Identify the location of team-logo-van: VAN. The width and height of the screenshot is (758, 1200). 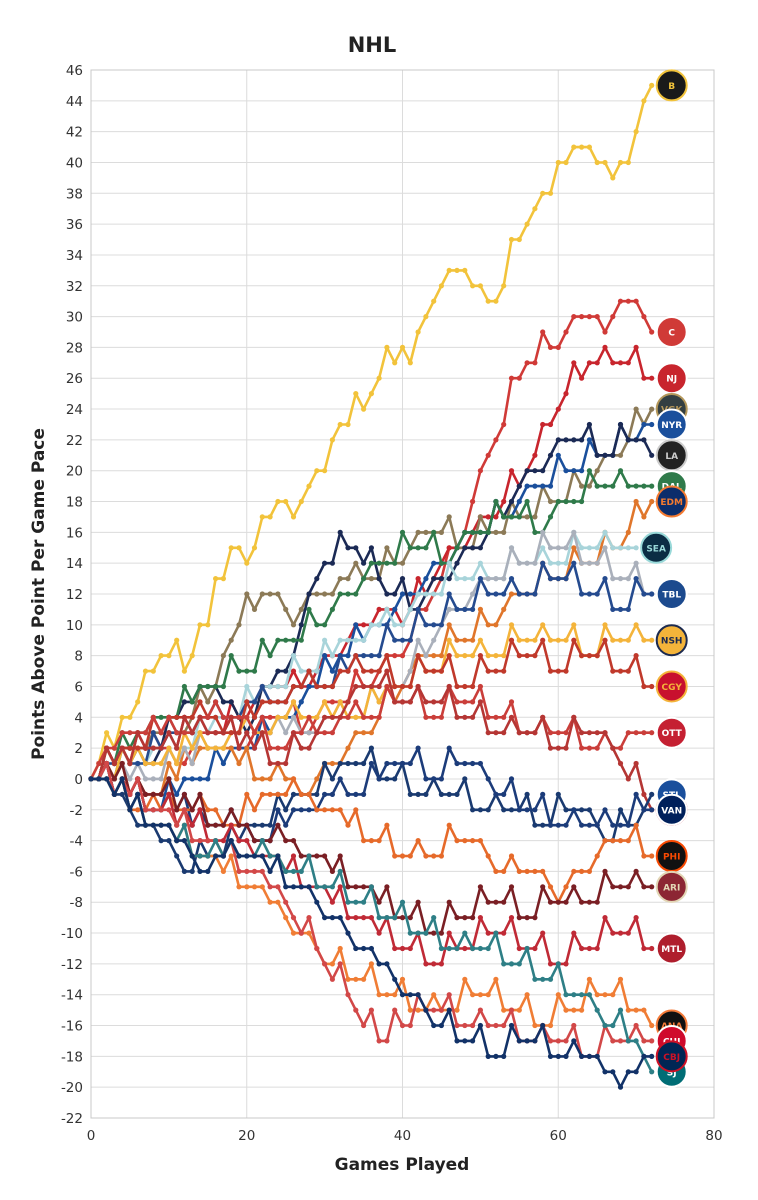
(671, 809).